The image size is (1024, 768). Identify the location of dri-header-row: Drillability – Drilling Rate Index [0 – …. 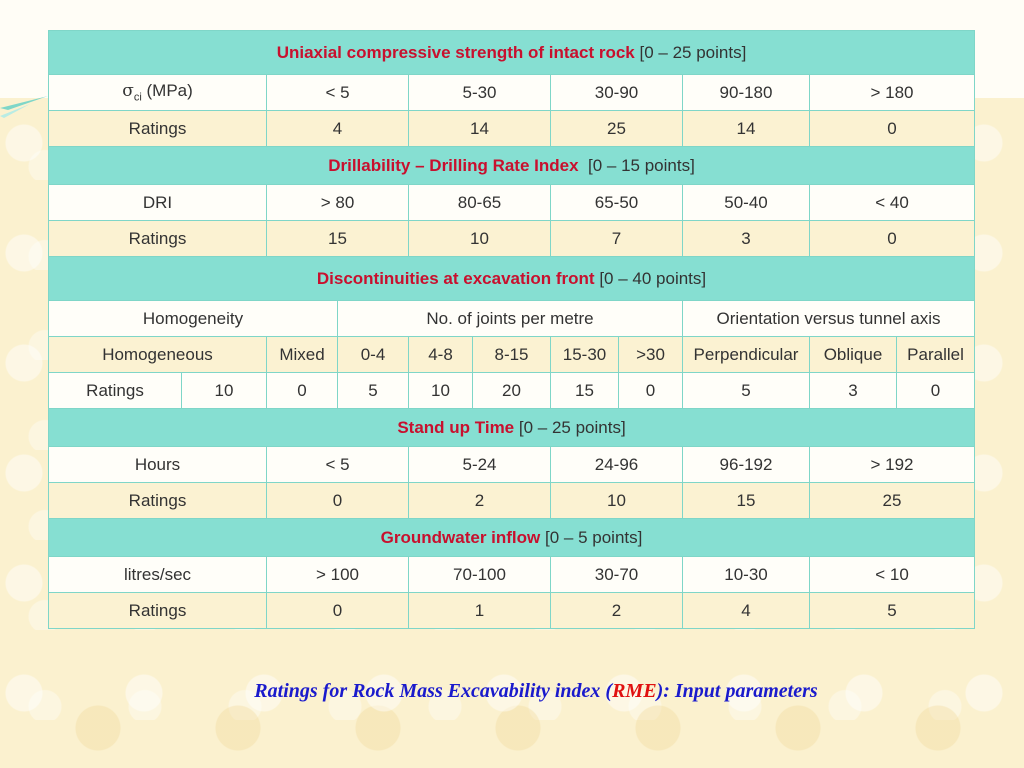
(511, 165).